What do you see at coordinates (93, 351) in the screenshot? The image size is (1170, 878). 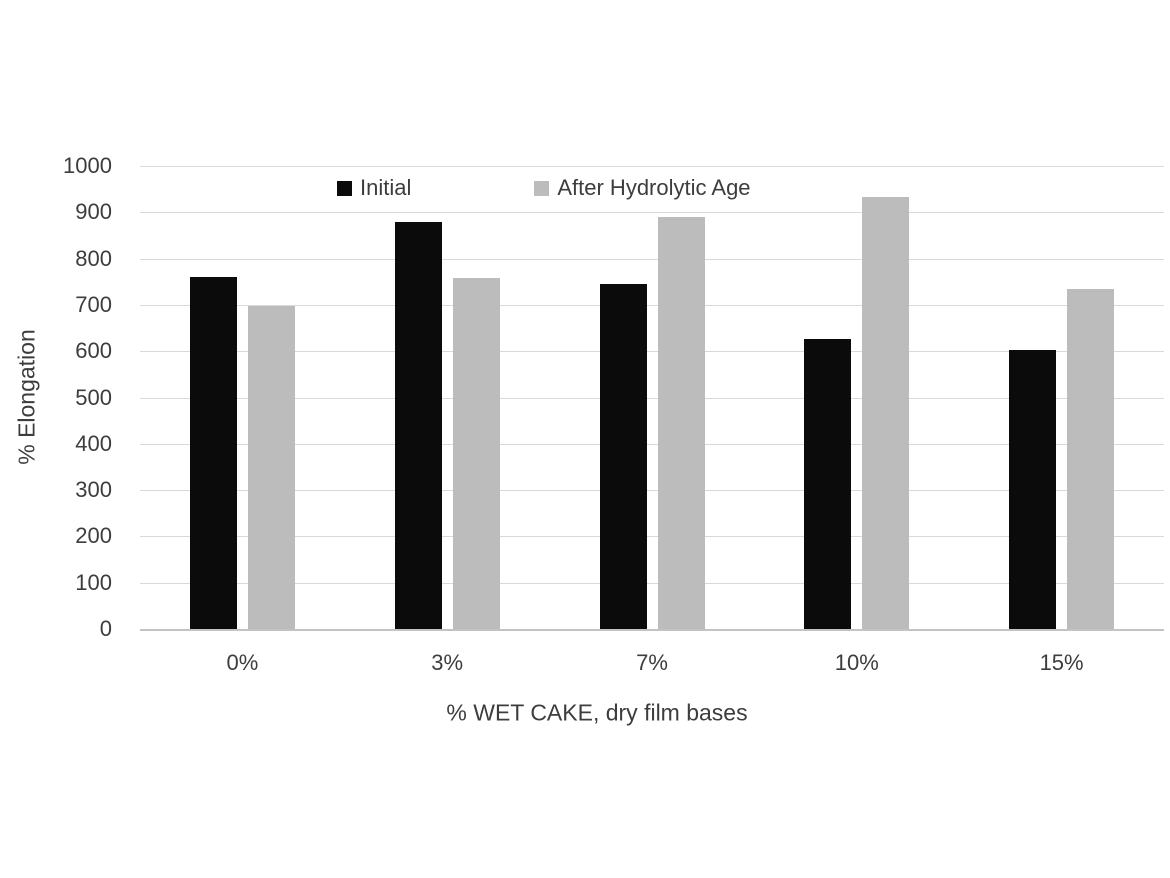 I see `y-tick-label-600: 600` at bounding box center [93, 351].